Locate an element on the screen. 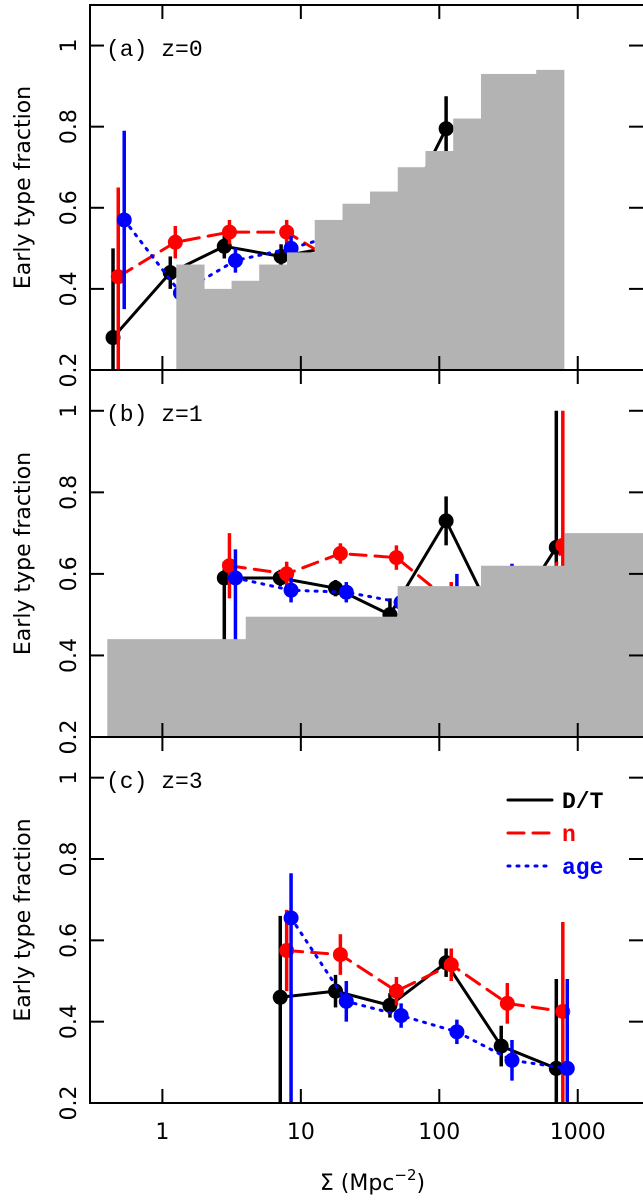 The height and width of the screenshot is (1201, 643). legend-label: D/T is located at coordinates (583, 802).